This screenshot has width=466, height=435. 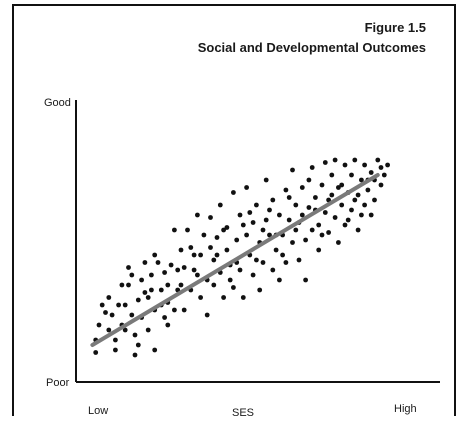 I want to click on chart-title: Social and Developmental Outcomes, so click(x=311, y=47).